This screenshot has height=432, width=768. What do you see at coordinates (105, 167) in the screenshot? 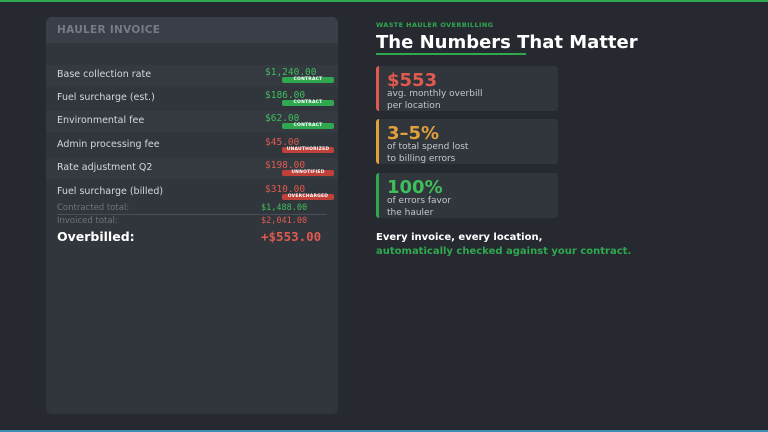
I see `line-item-label: Rate adjustment Q2` at bounding box center [105, 167].